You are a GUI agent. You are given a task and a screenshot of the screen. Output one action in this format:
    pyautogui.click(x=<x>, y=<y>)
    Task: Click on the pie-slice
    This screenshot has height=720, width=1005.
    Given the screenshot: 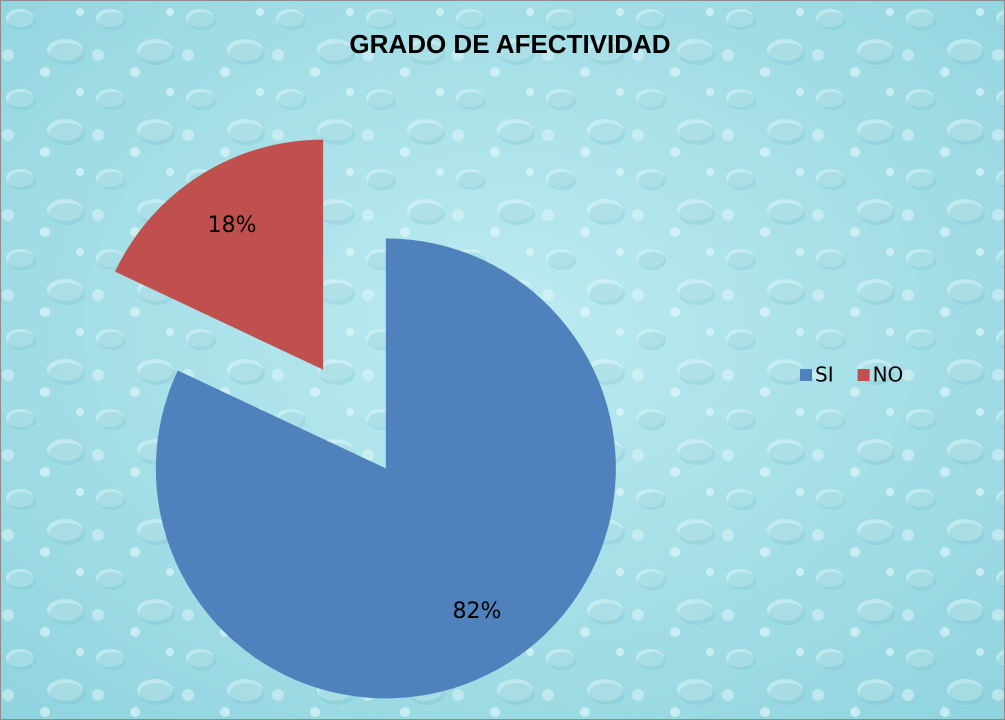 What is the action you would take?
    pyautogui.click(x=219, y=254)
    